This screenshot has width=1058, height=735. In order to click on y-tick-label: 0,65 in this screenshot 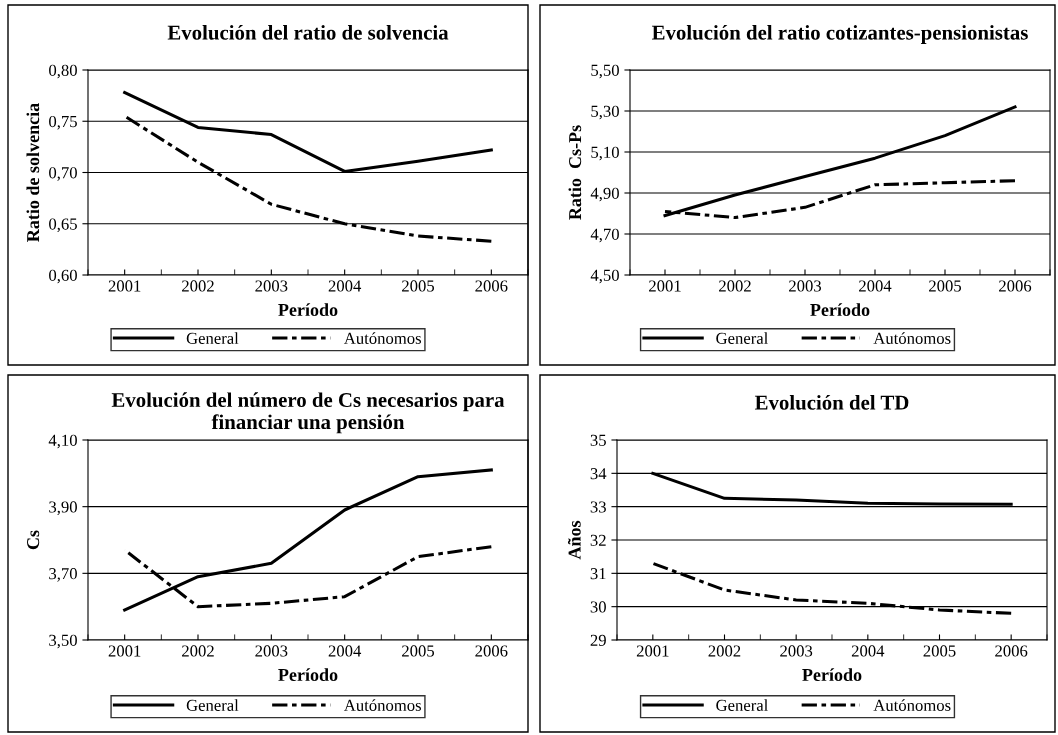, I will do `click(63, 225)`.